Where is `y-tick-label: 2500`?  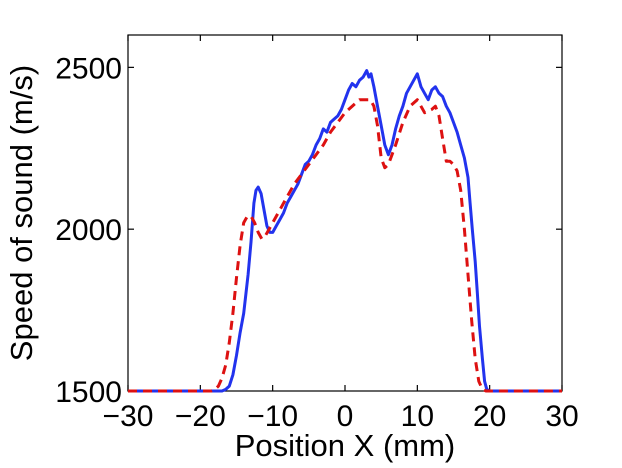
y-tick-label: 2500 is located at coordinates (88, 68).